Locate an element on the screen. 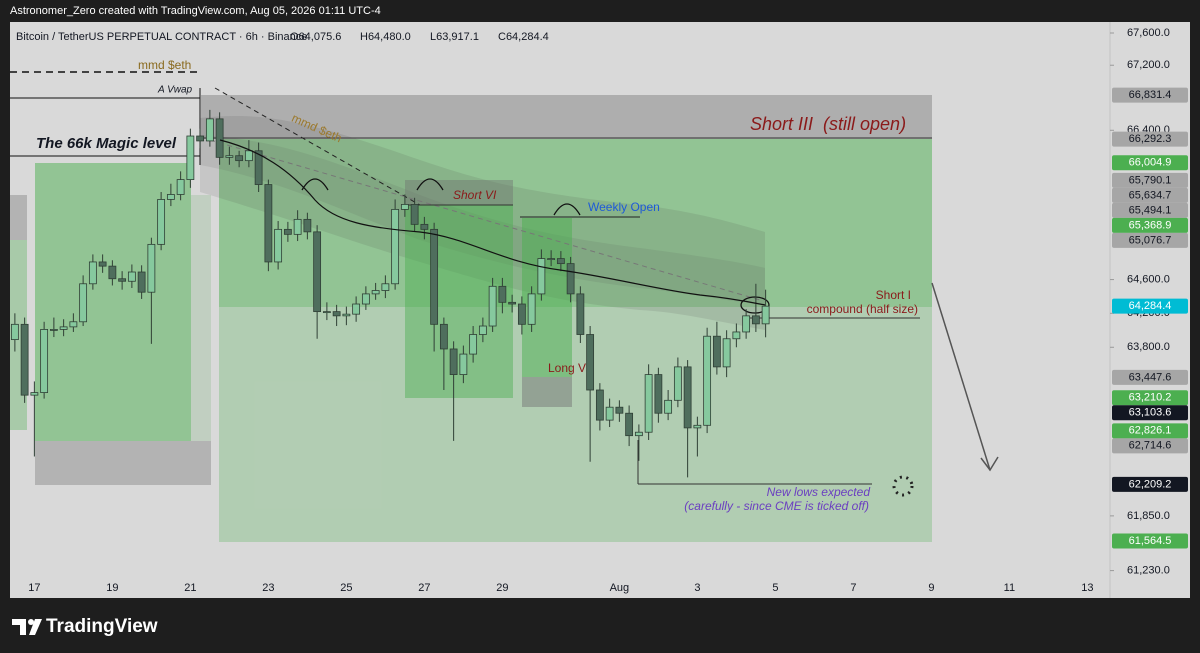 Image resolution: width=1200 pixels, height=653 pixels. price-badge-label: 62,826.1 is located at coordinates (1150, 431).